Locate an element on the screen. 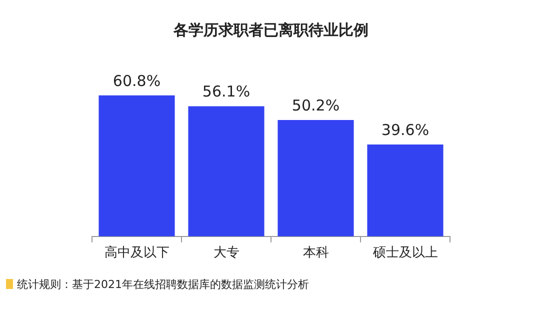  x-tick-label: 本科 is located at coordinates (315, 253).